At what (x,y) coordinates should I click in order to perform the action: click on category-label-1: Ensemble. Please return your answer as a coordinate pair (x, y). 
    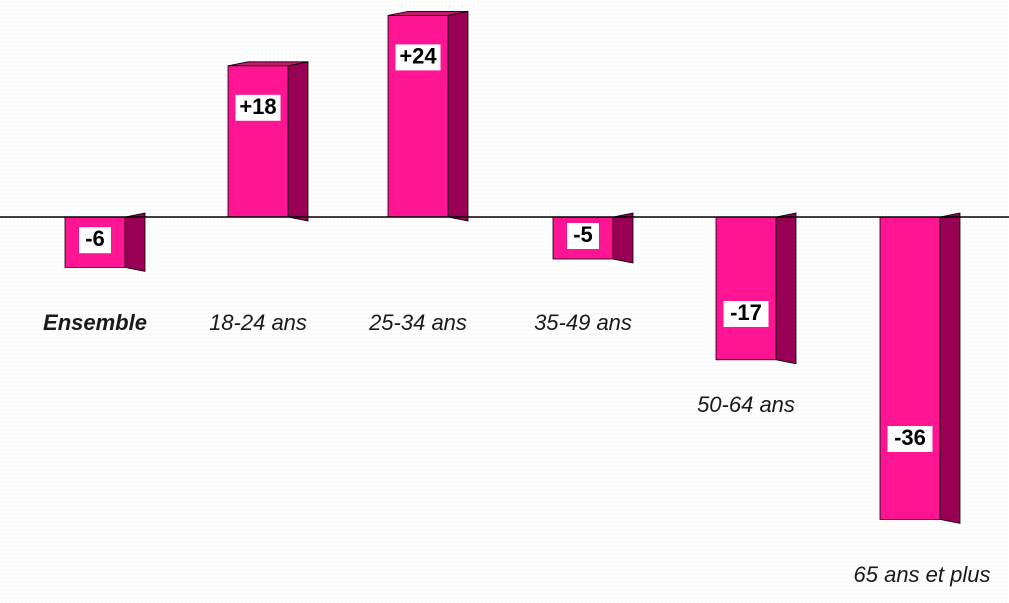
    Looking at the image, I should click on (95, 322).